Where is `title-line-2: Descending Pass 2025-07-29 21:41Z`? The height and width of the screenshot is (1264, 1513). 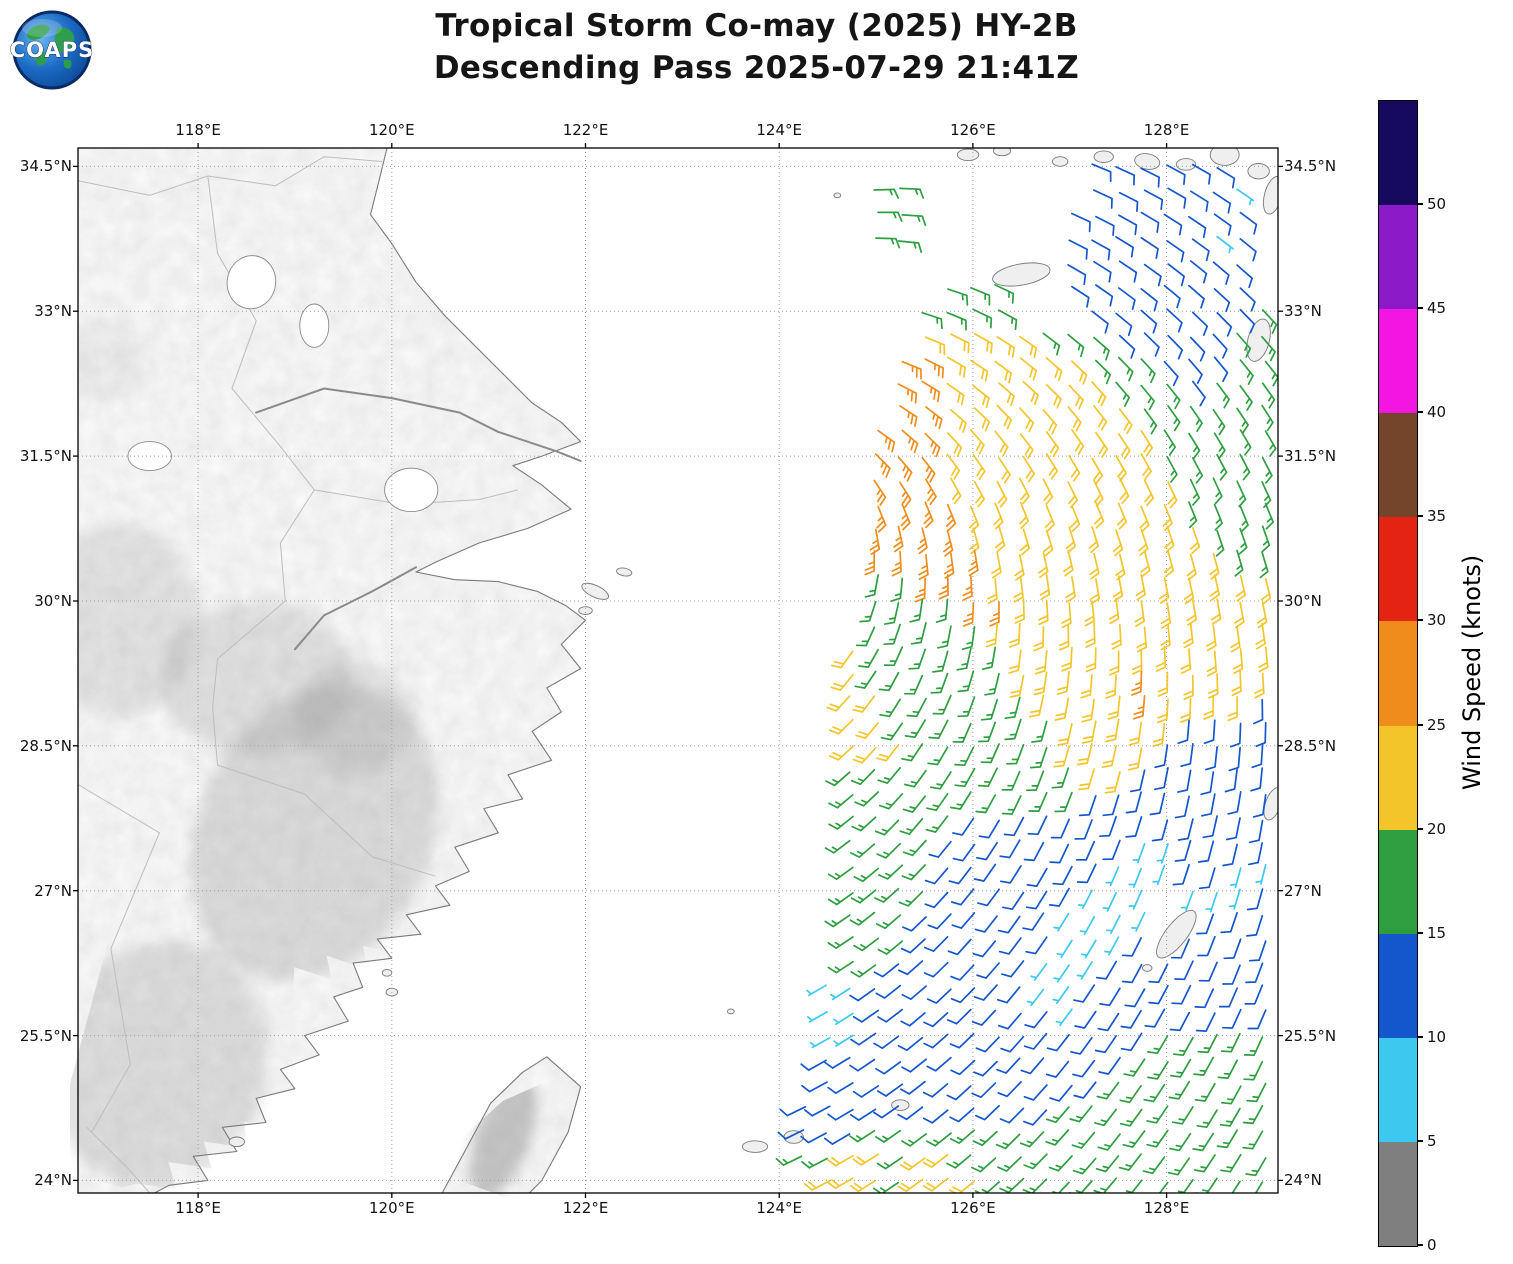
title-line-2: Descending Pass 2025-07-29 21:41Z is located at coordinates (756, 68).